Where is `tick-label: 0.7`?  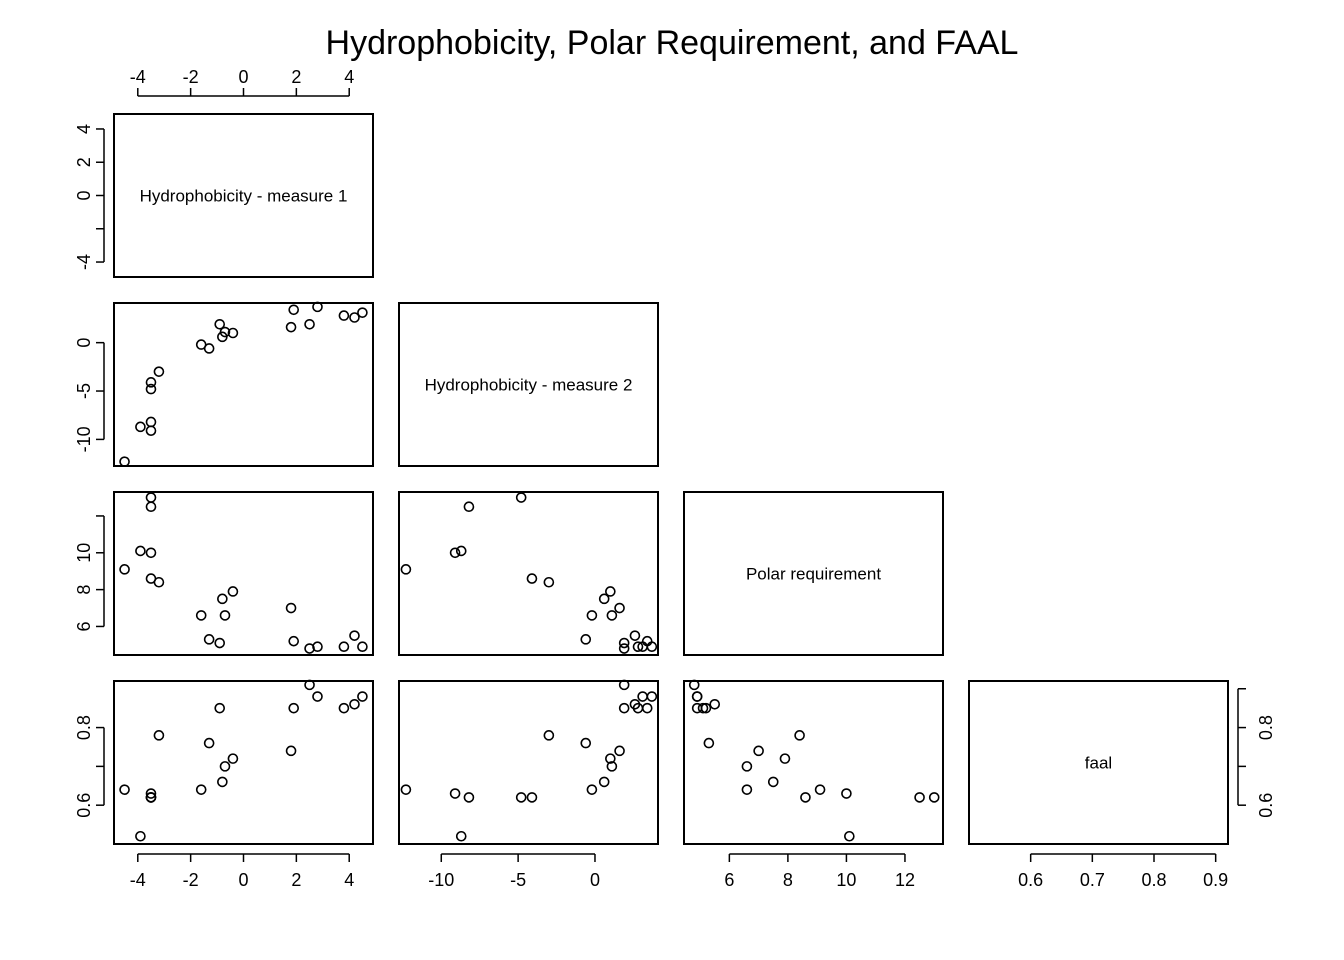
tick-label: 0.7 is located at coordinates (1092, 880).